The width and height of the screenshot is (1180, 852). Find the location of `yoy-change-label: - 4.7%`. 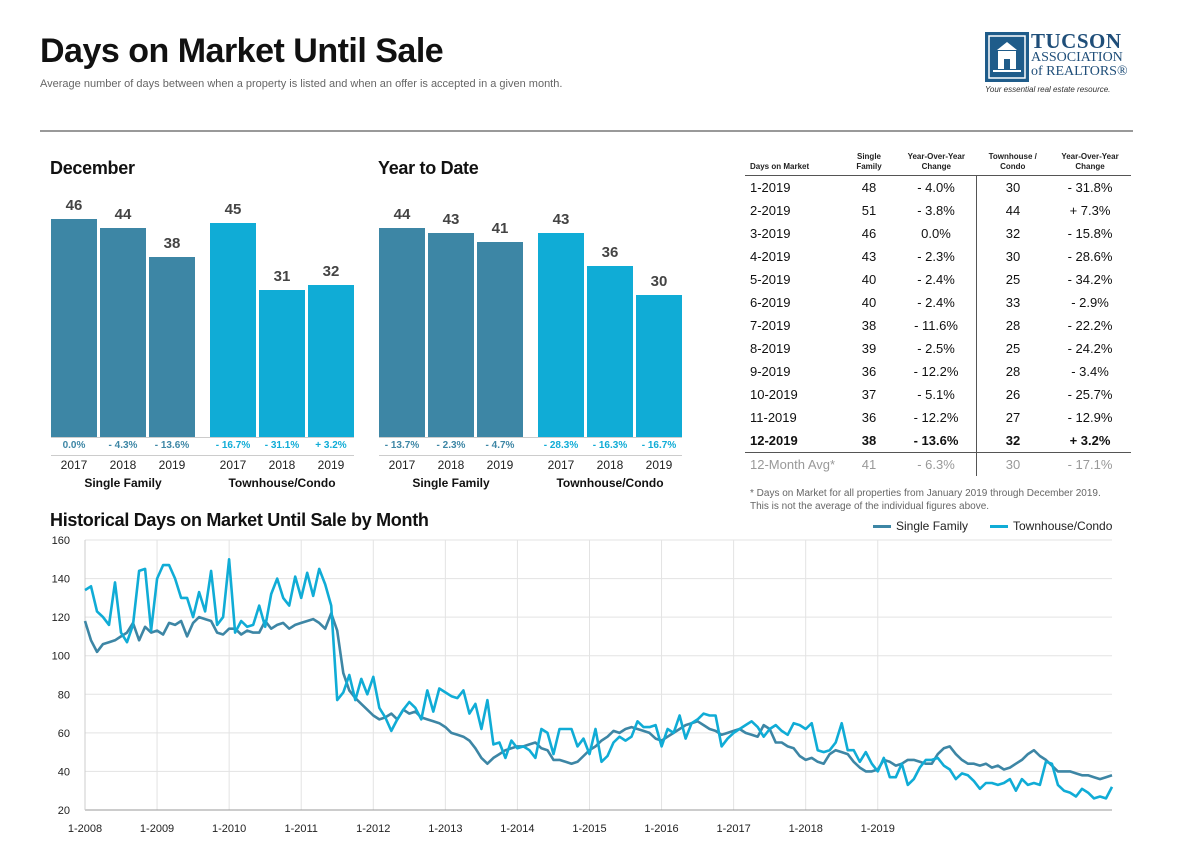

yoy-change-label: - 4.7% is located at coordinates (500, 445).